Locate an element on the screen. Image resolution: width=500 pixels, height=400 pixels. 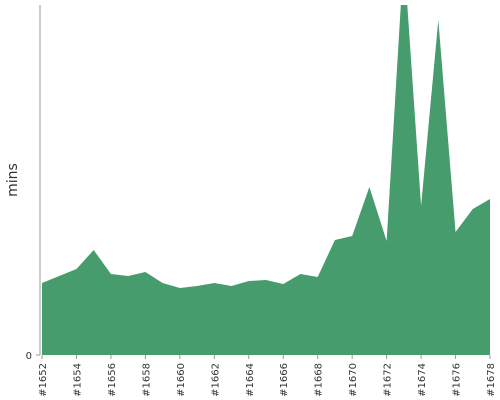
x-tick-label: #1672 is located at coordinates (388, 380).